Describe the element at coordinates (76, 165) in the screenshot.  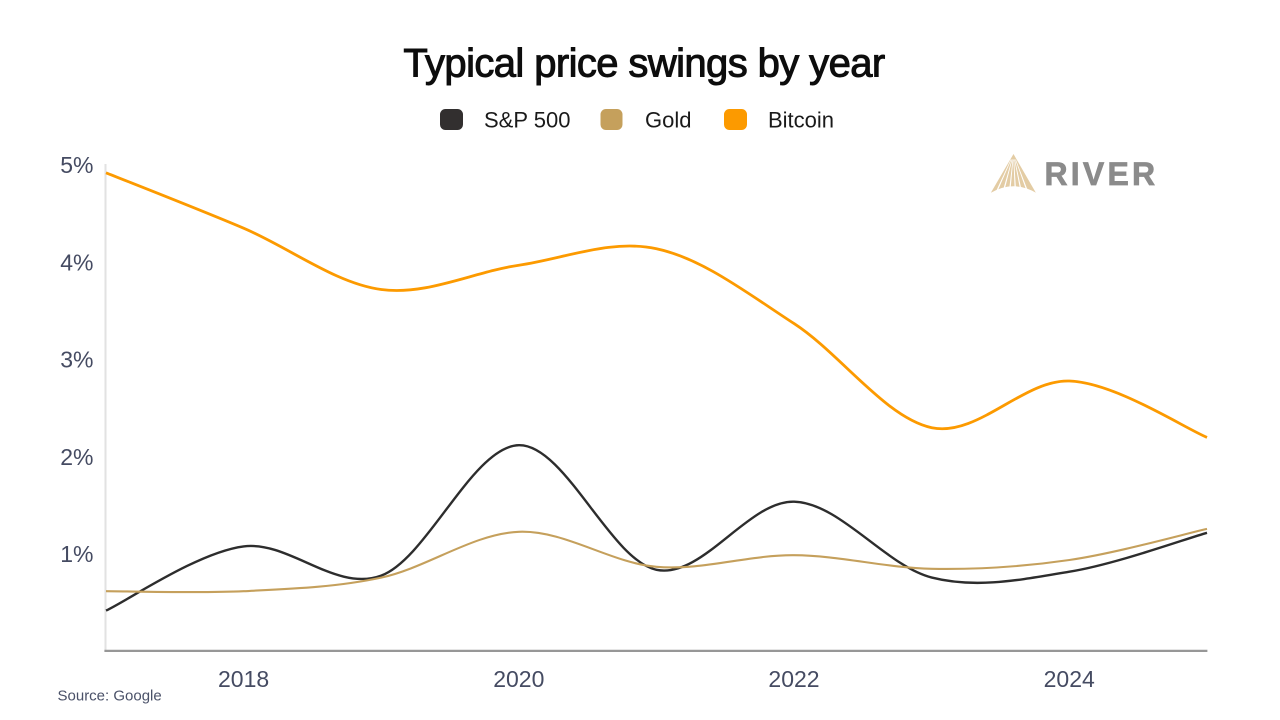
I see `svg-text: 5%` at that location.